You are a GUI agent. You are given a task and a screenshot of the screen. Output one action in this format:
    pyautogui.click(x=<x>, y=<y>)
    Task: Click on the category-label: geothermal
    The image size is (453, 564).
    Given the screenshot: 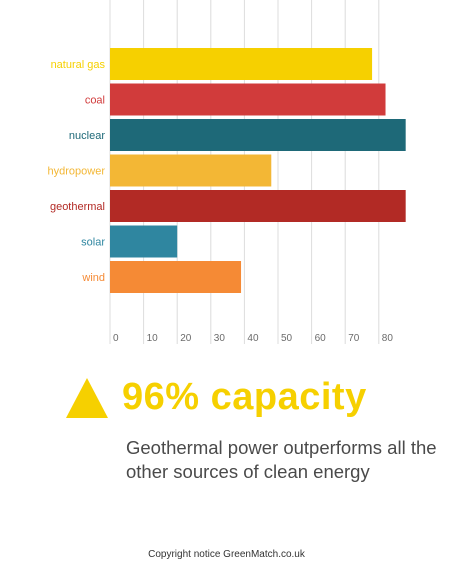 What is the action you would take?
    pyautogui.click(x=77, y=207)
    